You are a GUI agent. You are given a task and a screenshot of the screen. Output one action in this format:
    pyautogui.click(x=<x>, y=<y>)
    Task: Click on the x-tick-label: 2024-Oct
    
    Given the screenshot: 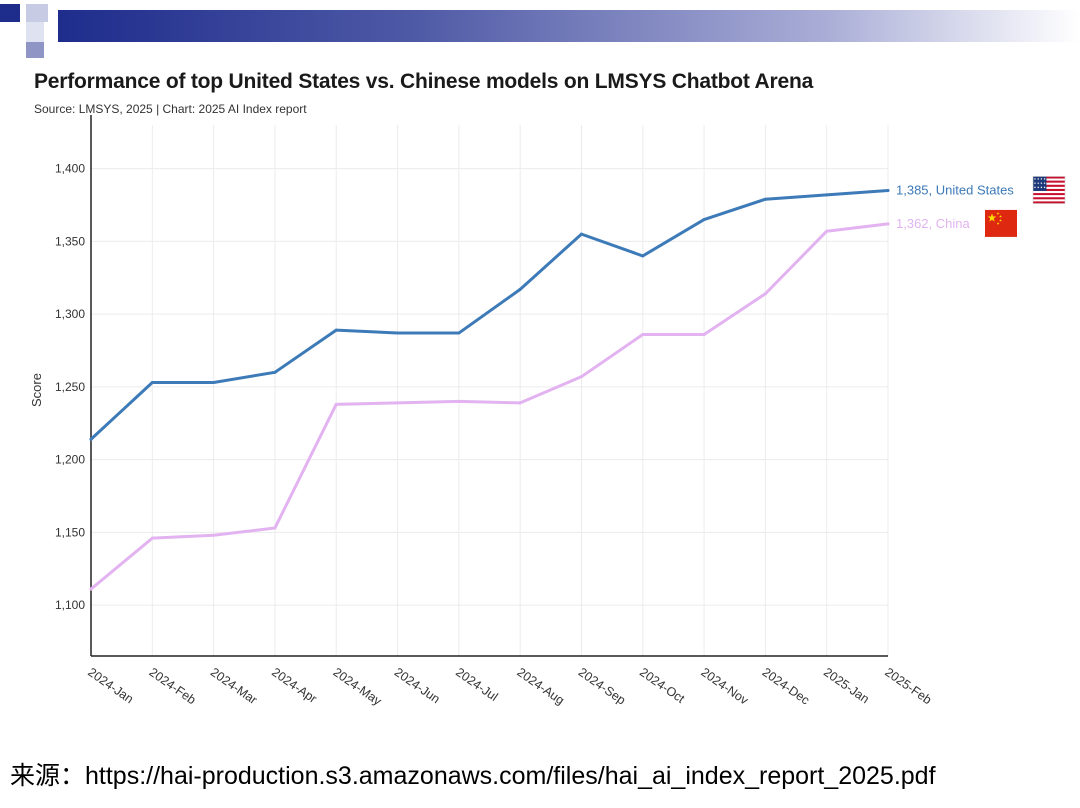 What is the action you would take?
    pyautogui.click(x=662, y=685)
    